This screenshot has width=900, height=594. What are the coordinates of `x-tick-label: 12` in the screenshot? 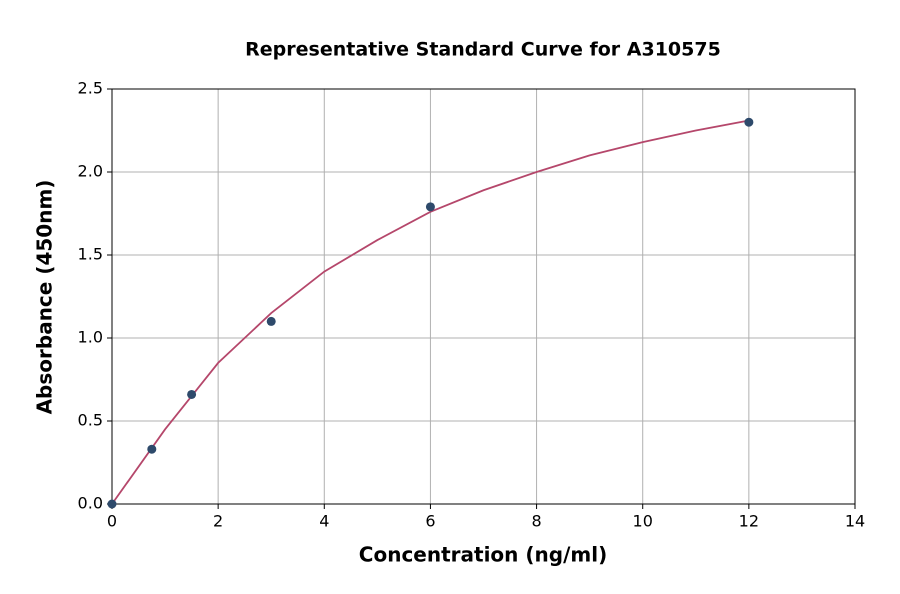 It's located at (749, 521).